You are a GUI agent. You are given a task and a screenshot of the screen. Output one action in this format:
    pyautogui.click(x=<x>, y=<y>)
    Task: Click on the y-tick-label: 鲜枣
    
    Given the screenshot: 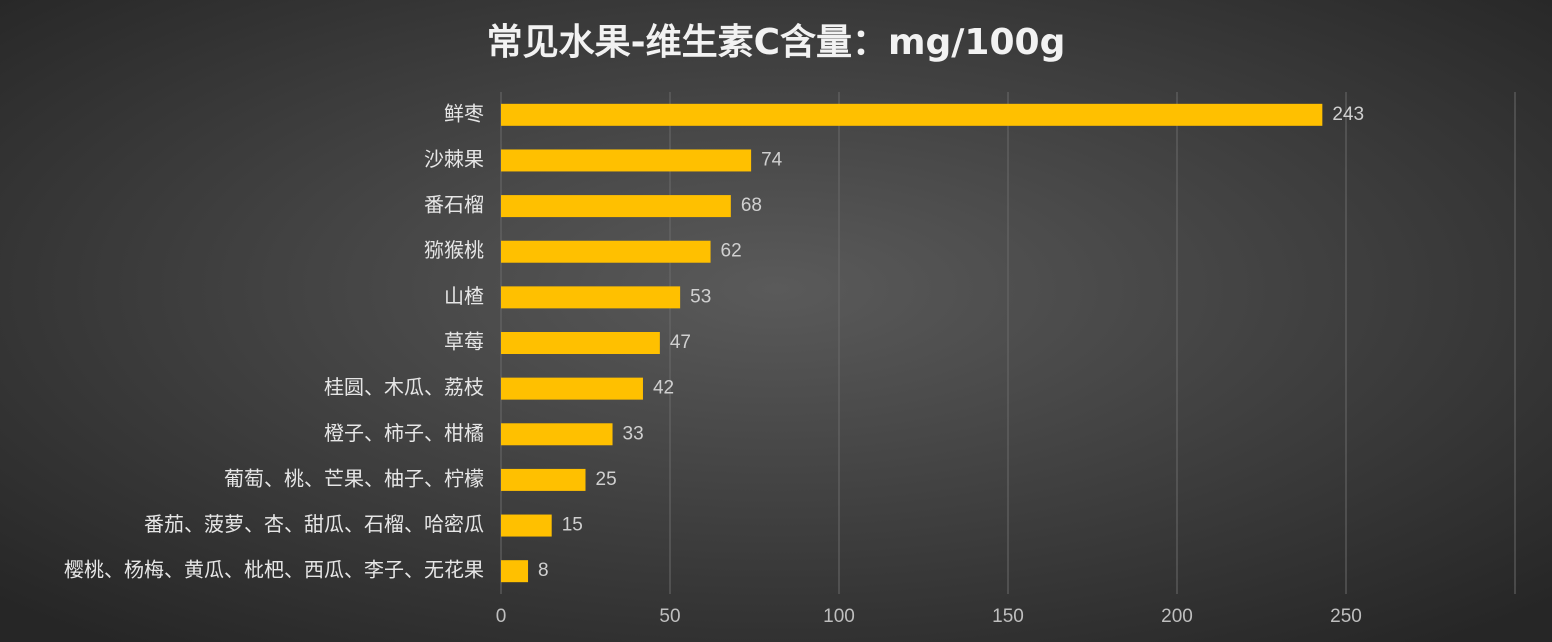 What is the action you would take?
    pyautogui.click(x=464, y=113)
    